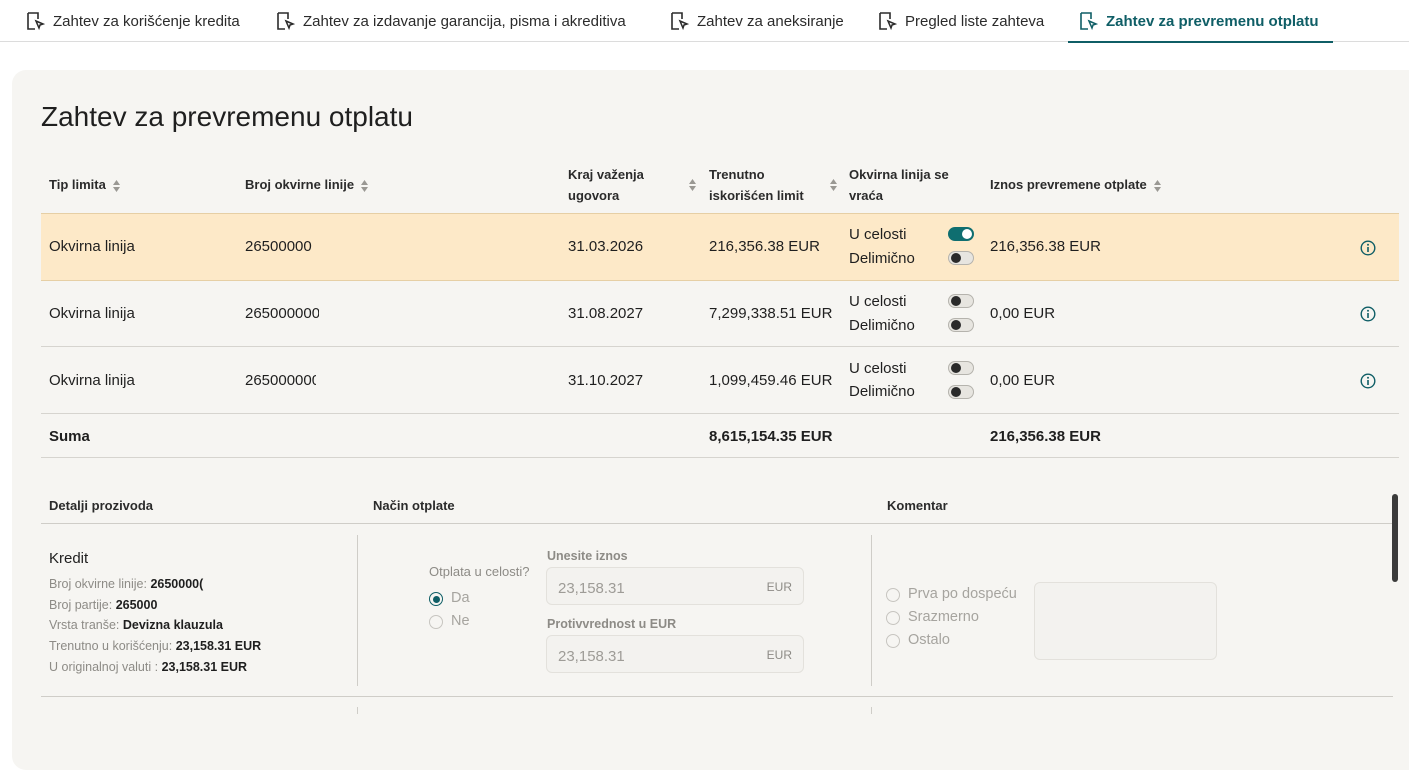 This screenshot has width=1409, height=770. I want to click on scrollbar-thumb, so click(1395, 538).